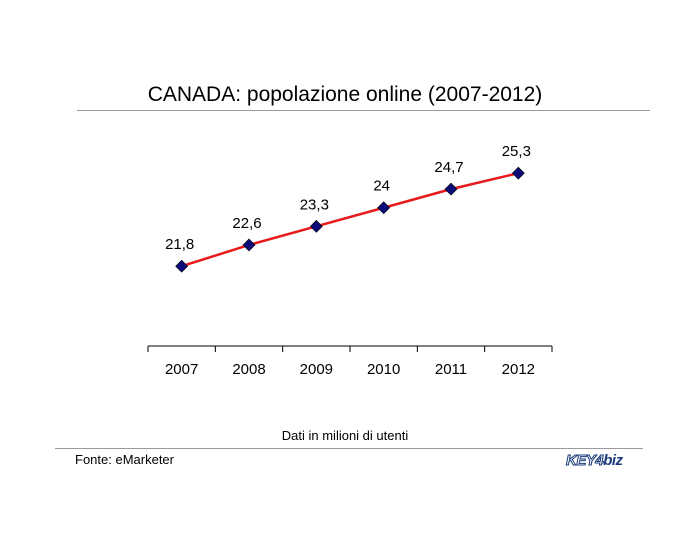 The image size is (700, 550). Describe the element at coordinates (516, 151) in the screenshot. I see `data-label: 25,3` at that location.